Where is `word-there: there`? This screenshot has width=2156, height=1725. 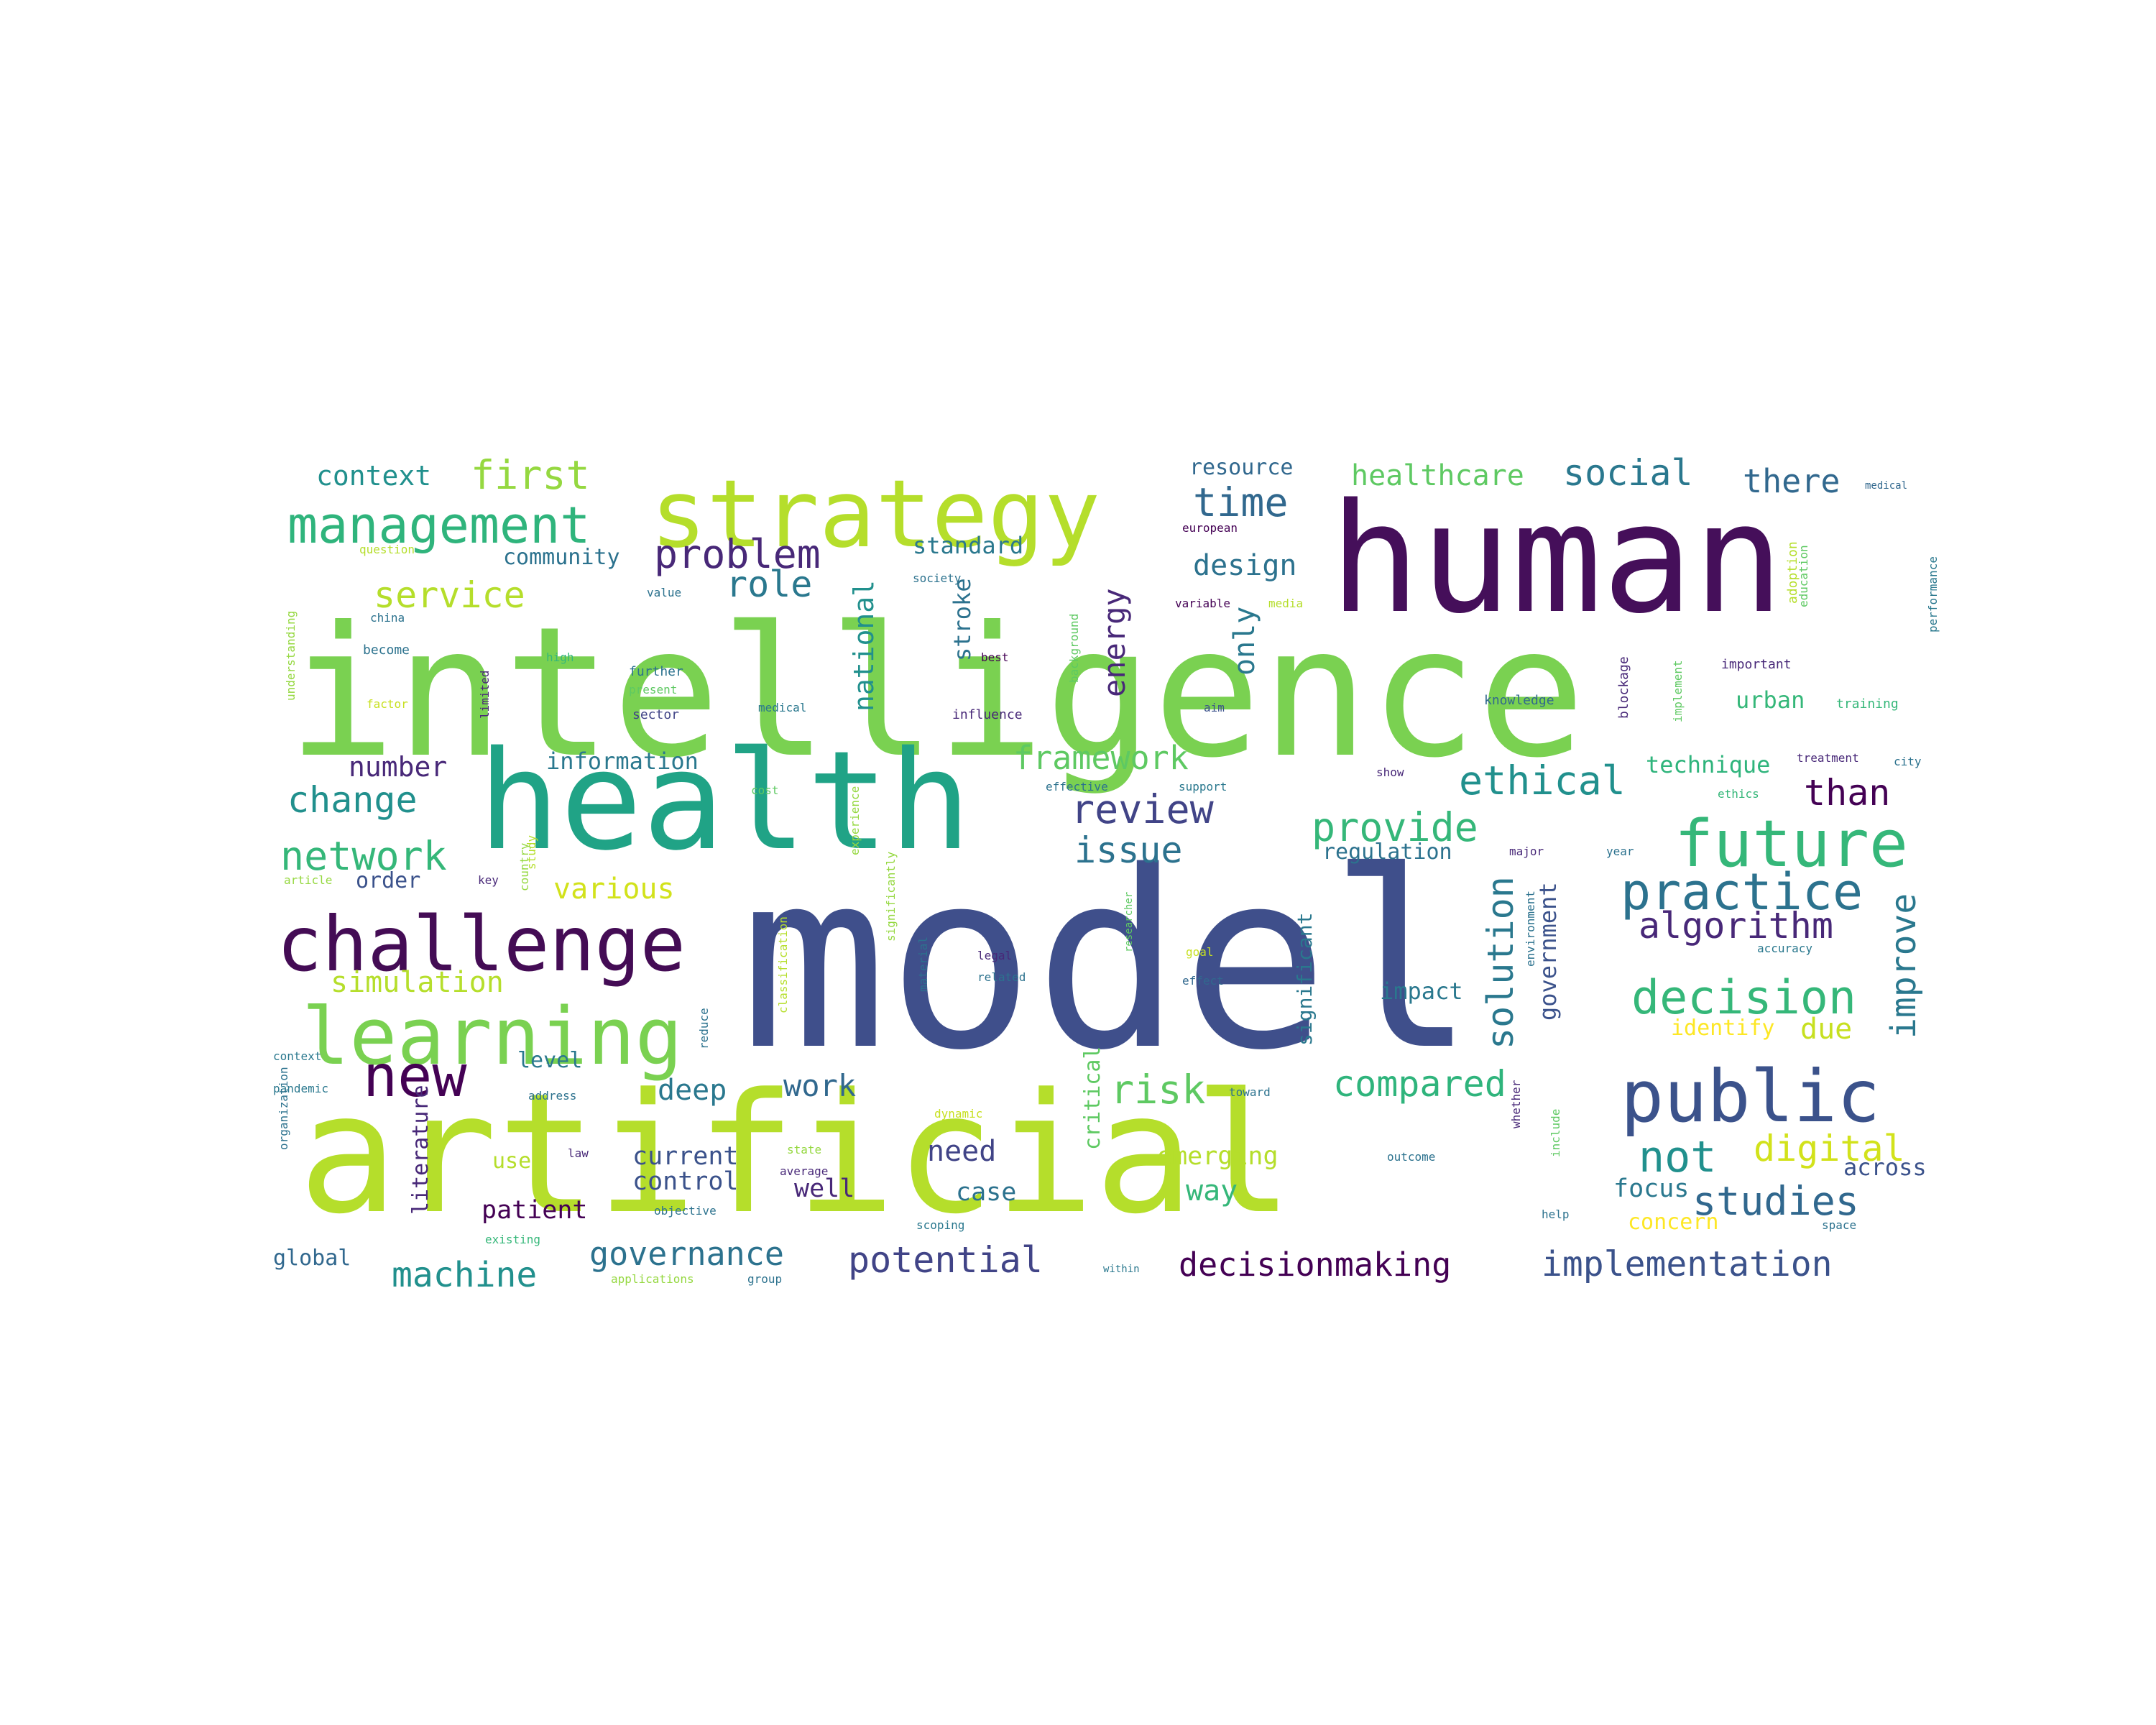
word-there: there is located at coordinates (1791, 481).